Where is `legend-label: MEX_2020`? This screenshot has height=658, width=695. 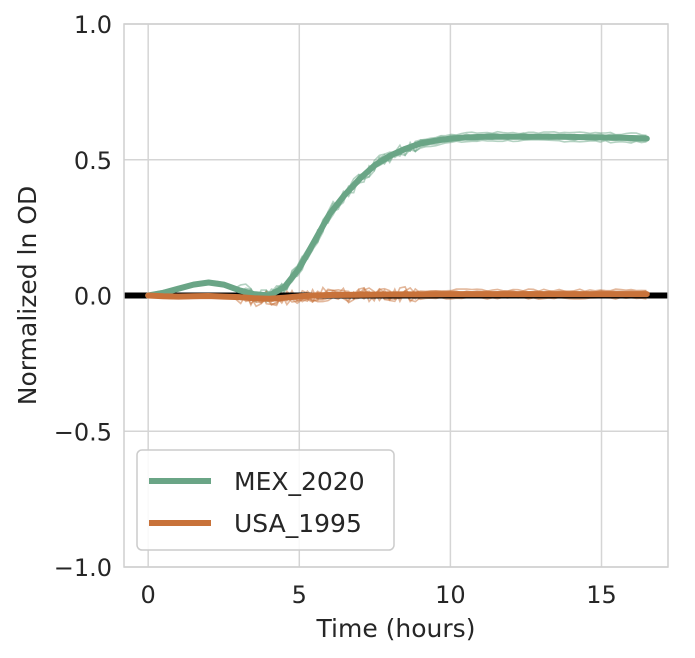
legend-label: MEX_2020 is located at coordinates (299, 481).